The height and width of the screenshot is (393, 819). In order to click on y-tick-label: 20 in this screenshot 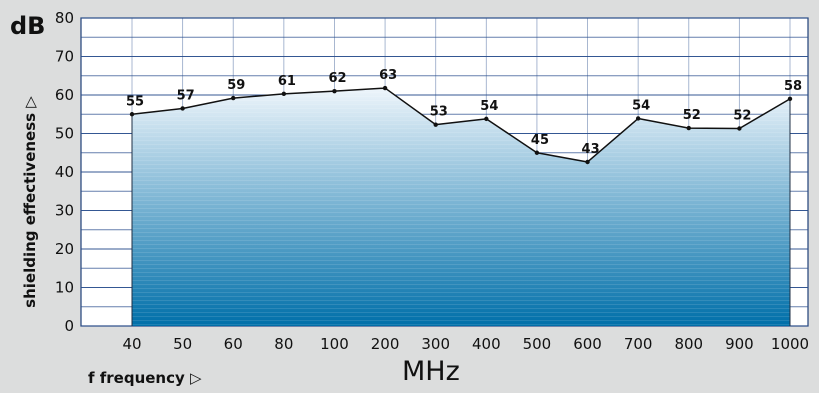, I will do `click(64, 249)`.